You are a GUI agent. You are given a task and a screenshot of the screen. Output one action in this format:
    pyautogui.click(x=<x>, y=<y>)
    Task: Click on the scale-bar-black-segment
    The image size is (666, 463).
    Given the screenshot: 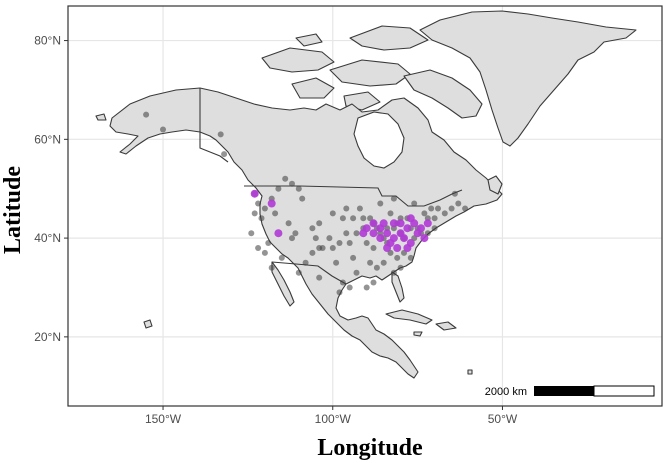 What is the action you would take?
    pyautogui.click(x=564, y=391)
    